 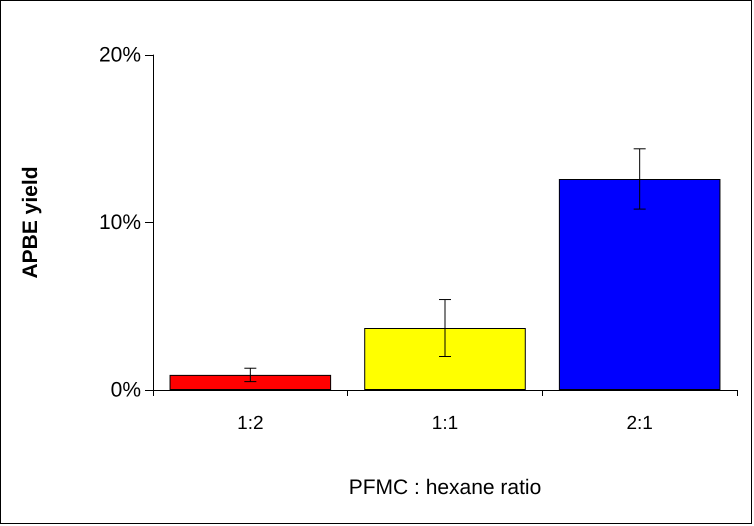 I want to click on x-tick-label: 1:2, so click(x=250, y=423).